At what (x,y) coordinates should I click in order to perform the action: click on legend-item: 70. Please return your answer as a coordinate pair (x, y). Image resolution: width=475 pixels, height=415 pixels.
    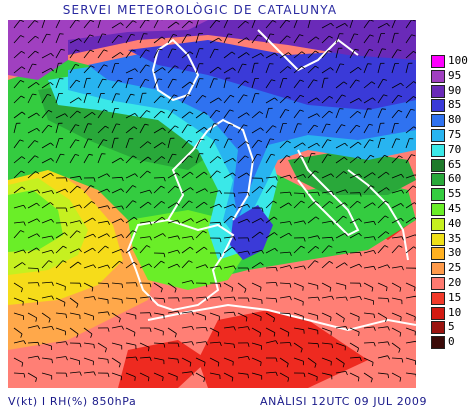
    Looking at the image, I should click on (452, 150).